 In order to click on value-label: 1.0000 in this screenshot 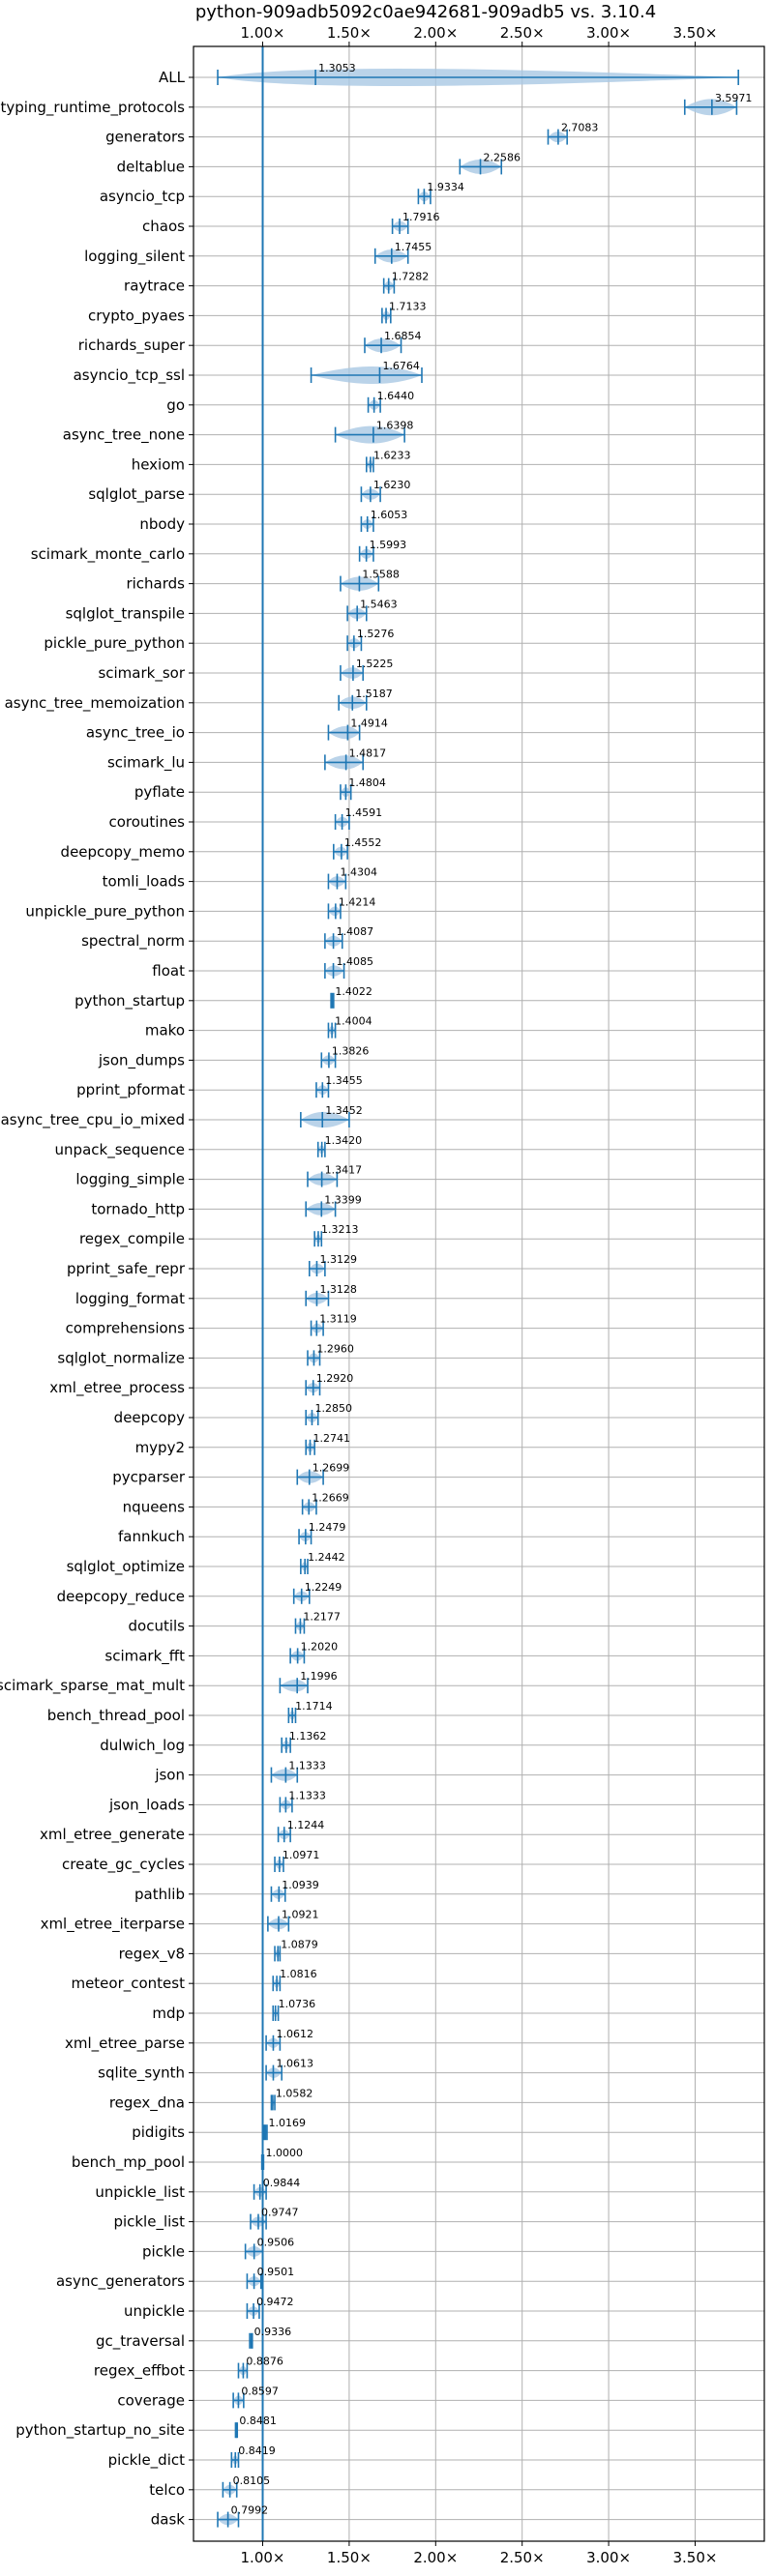, I will do `click(285, 2153)`.